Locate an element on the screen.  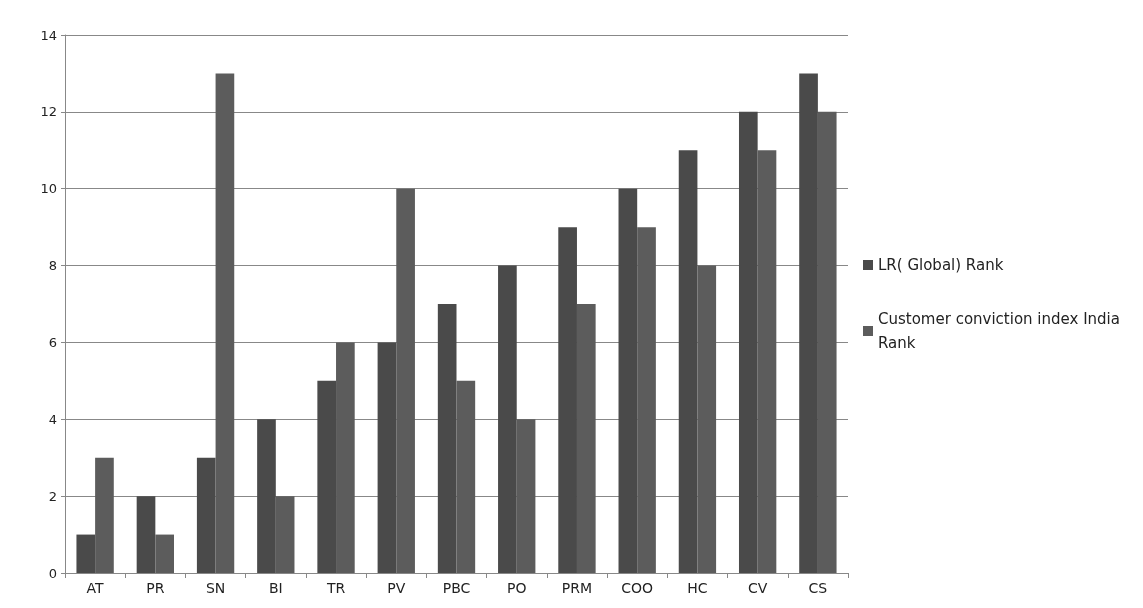
x-tick-label: TR is located at coordinates (335, 588).